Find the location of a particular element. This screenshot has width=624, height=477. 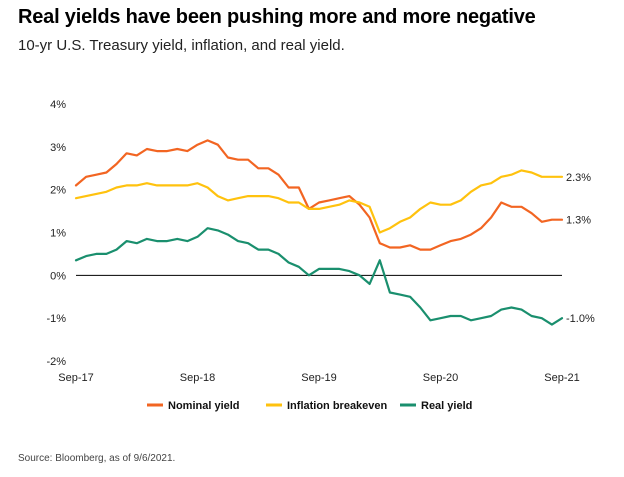

legend-label-real-yield: Real yield is located at coordinates (446, 406).